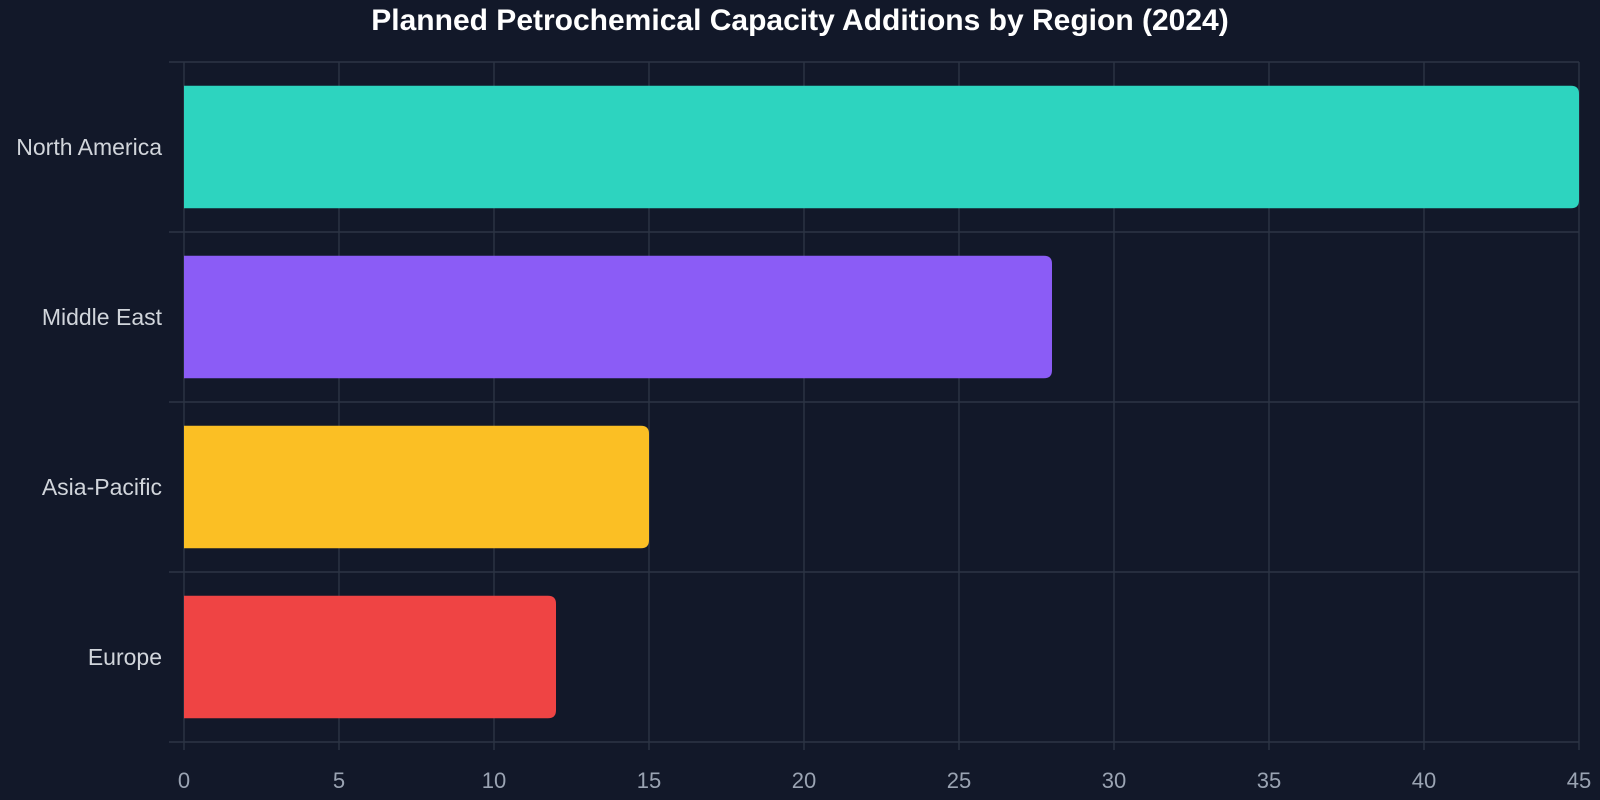 Image resolution: width=1600 pixels, height=800 pixels. Describe the element at coordinates (1579, 780) in the screenshot. I see `x-tick-label: 45` at that location.